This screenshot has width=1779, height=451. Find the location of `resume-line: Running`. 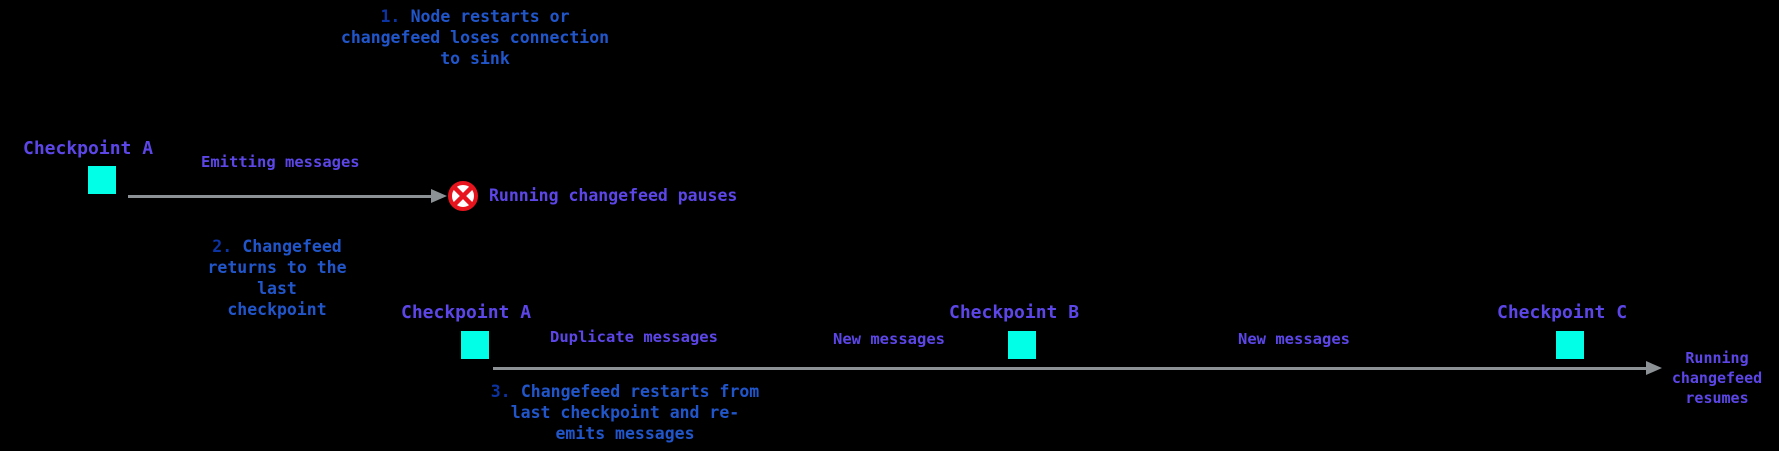

resume-line: Running is located at coordinates (1717, 358).